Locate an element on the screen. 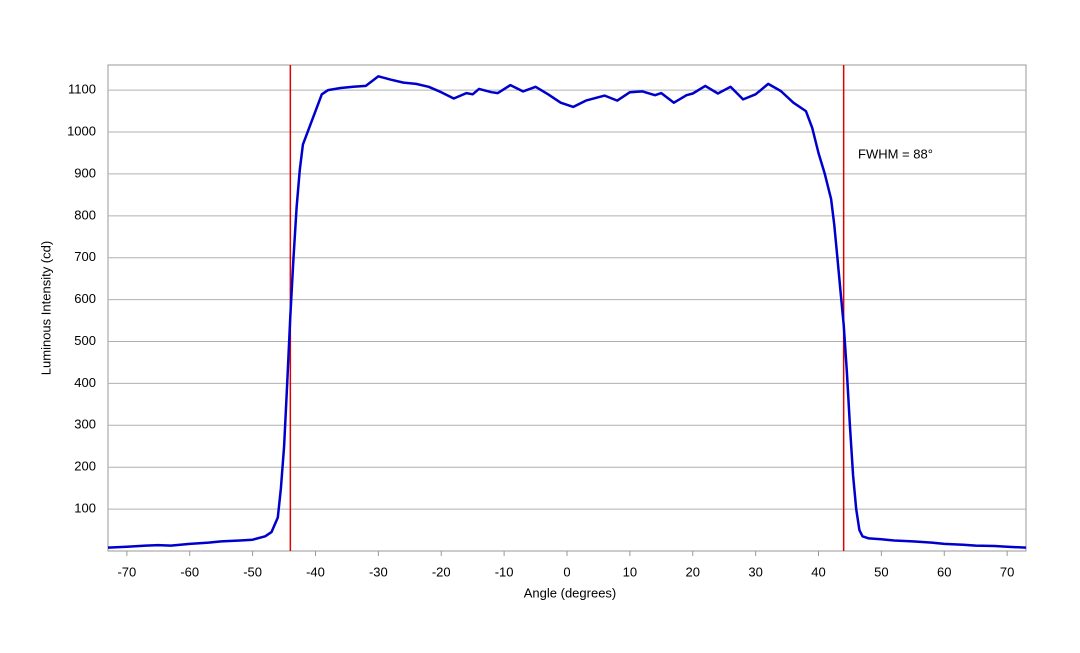 This screenshot has width=1080, height=653. x-tick-label: -50 is located at coordinates (252, 571).